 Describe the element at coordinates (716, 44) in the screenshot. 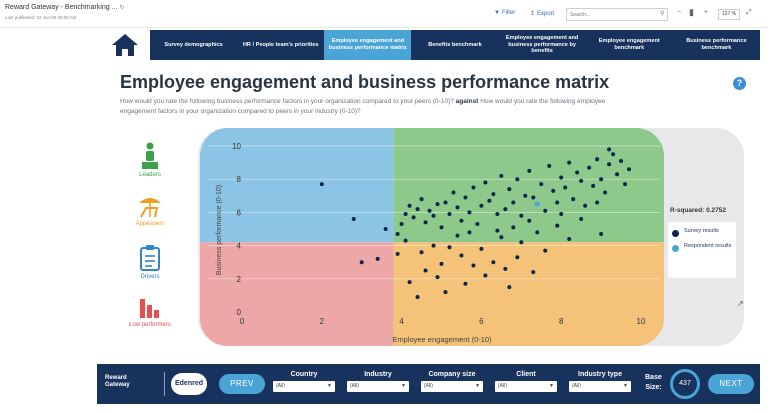

I see `tab-business-performance-benchmark: Business performance benchmark` at that location.